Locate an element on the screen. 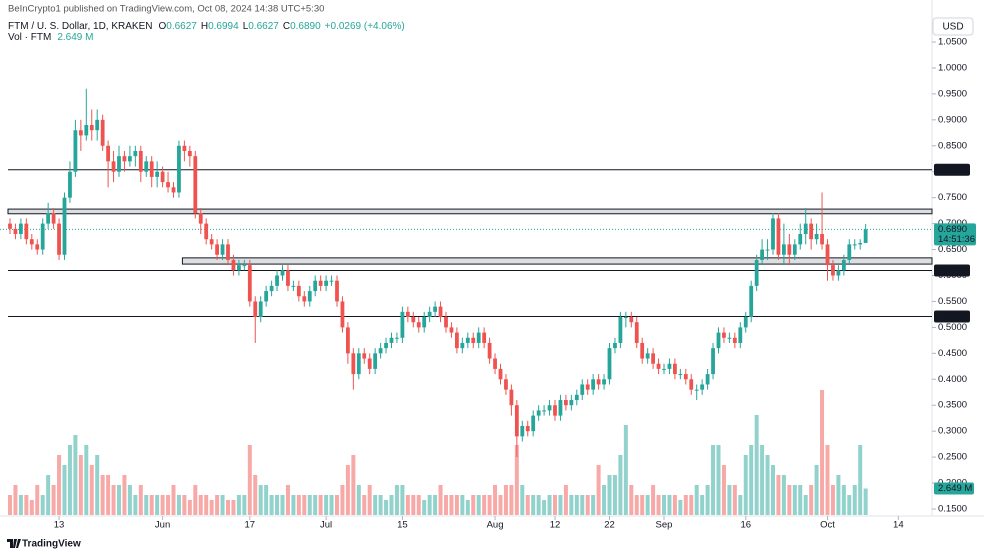  x-tick-label: 12 is located at coordinates (555, 525).